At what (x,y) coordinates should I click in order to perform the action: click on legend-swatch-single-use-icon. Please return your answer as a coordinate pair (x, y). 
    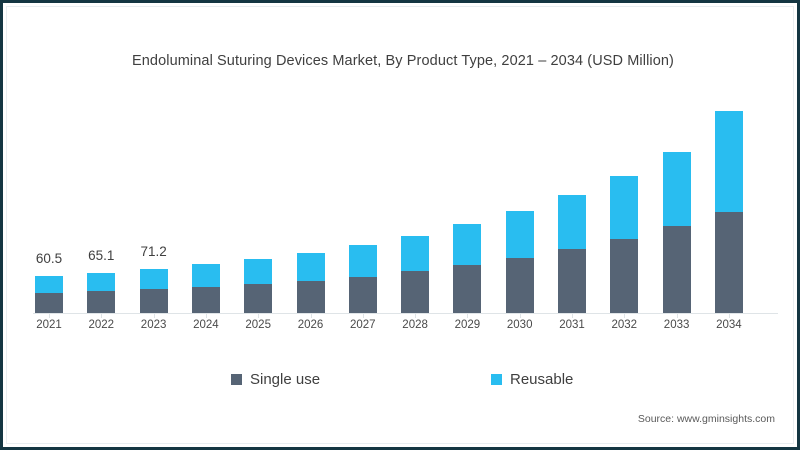
    Looking at the image, I should click on (236, 379).